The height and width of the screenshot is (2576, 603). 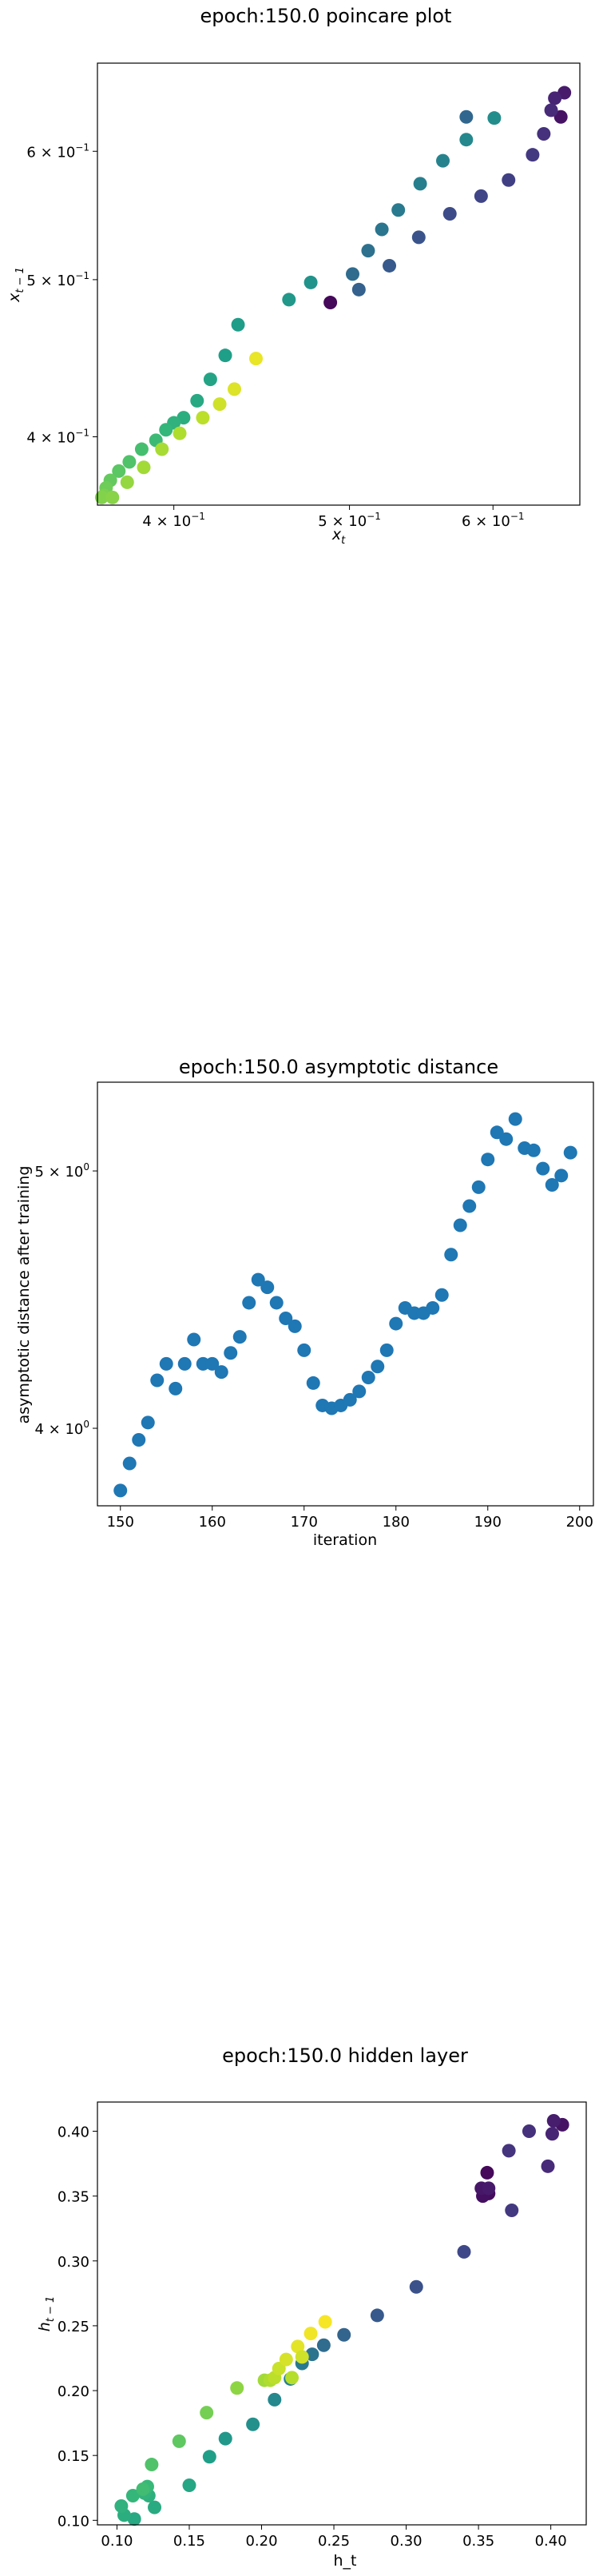 I want to click on x-tick-label: 5 × 10⁻¹, so click(x=349, y=520).